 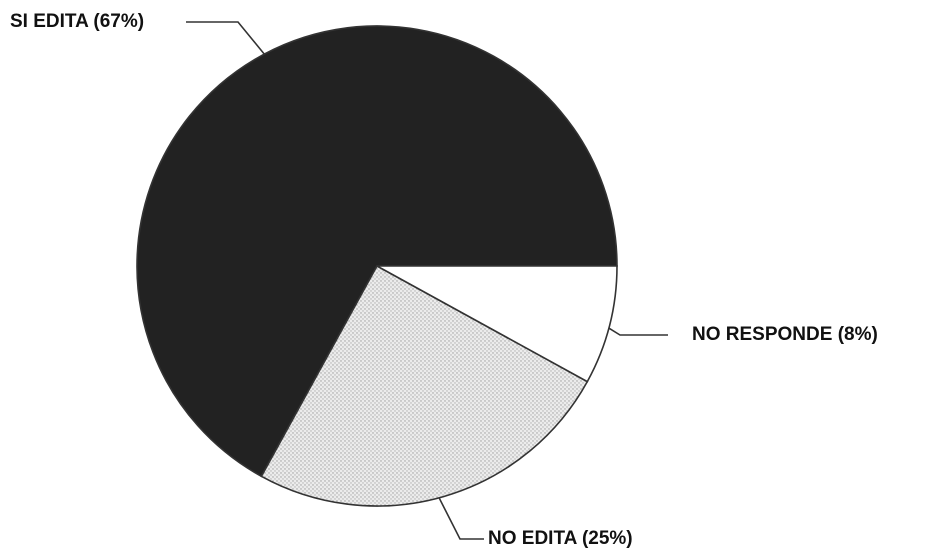 I want to click on slice-label-no-edita: NO EDITA (25%), so click(x=560, y=538).